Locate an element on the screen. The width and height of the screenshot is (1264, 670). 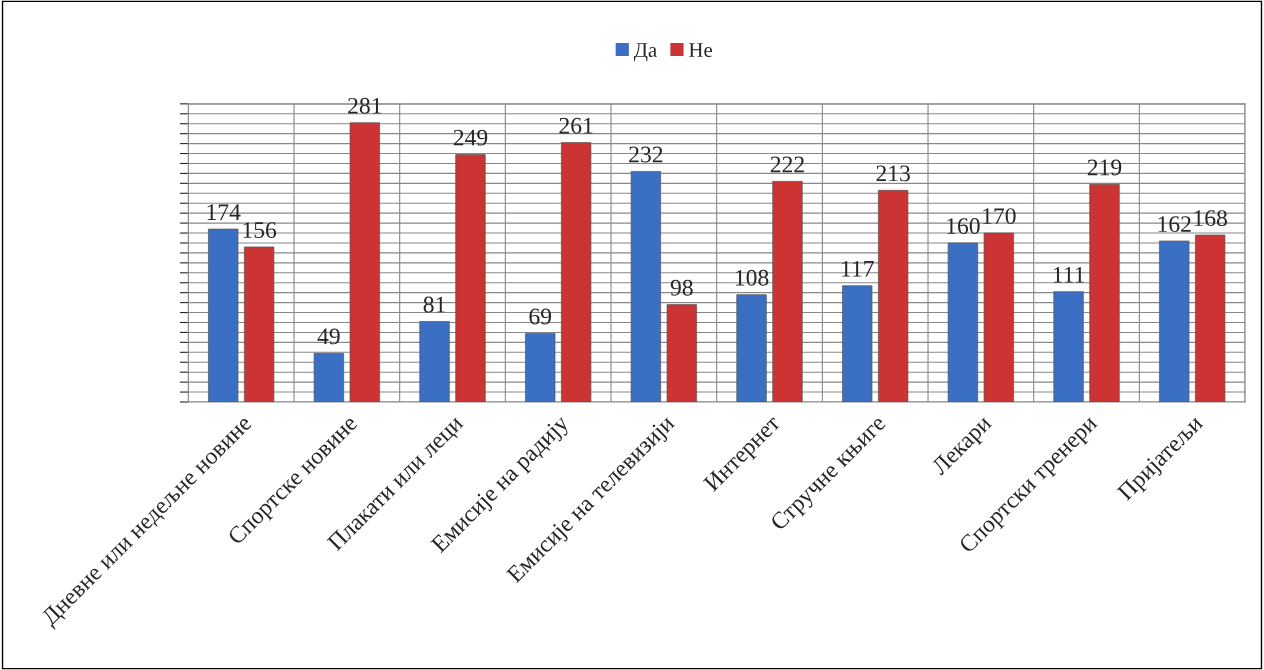
data-label: 170 is located at coordinates (999, 216).